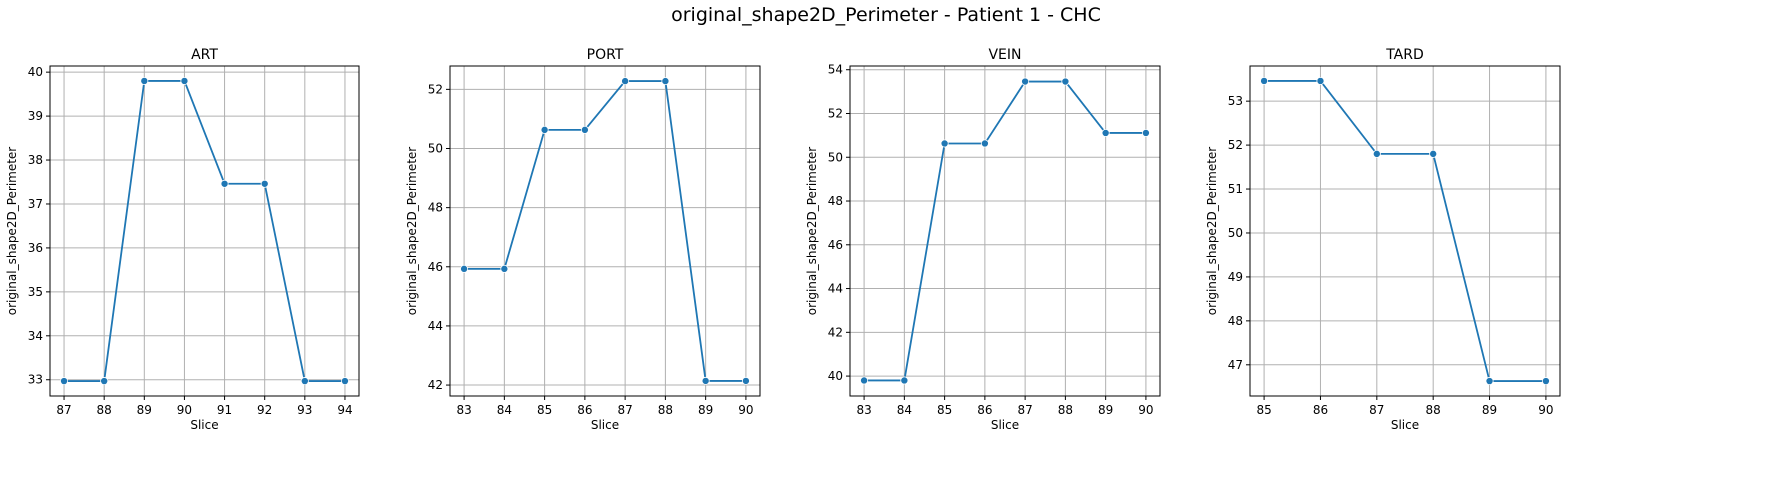 The height and width of the screenshot is (498, 1772). What do you see at coordinates (35, 116) in the screenshot?
I see `y-tick-label: 39` at bounding box center [35, 116].